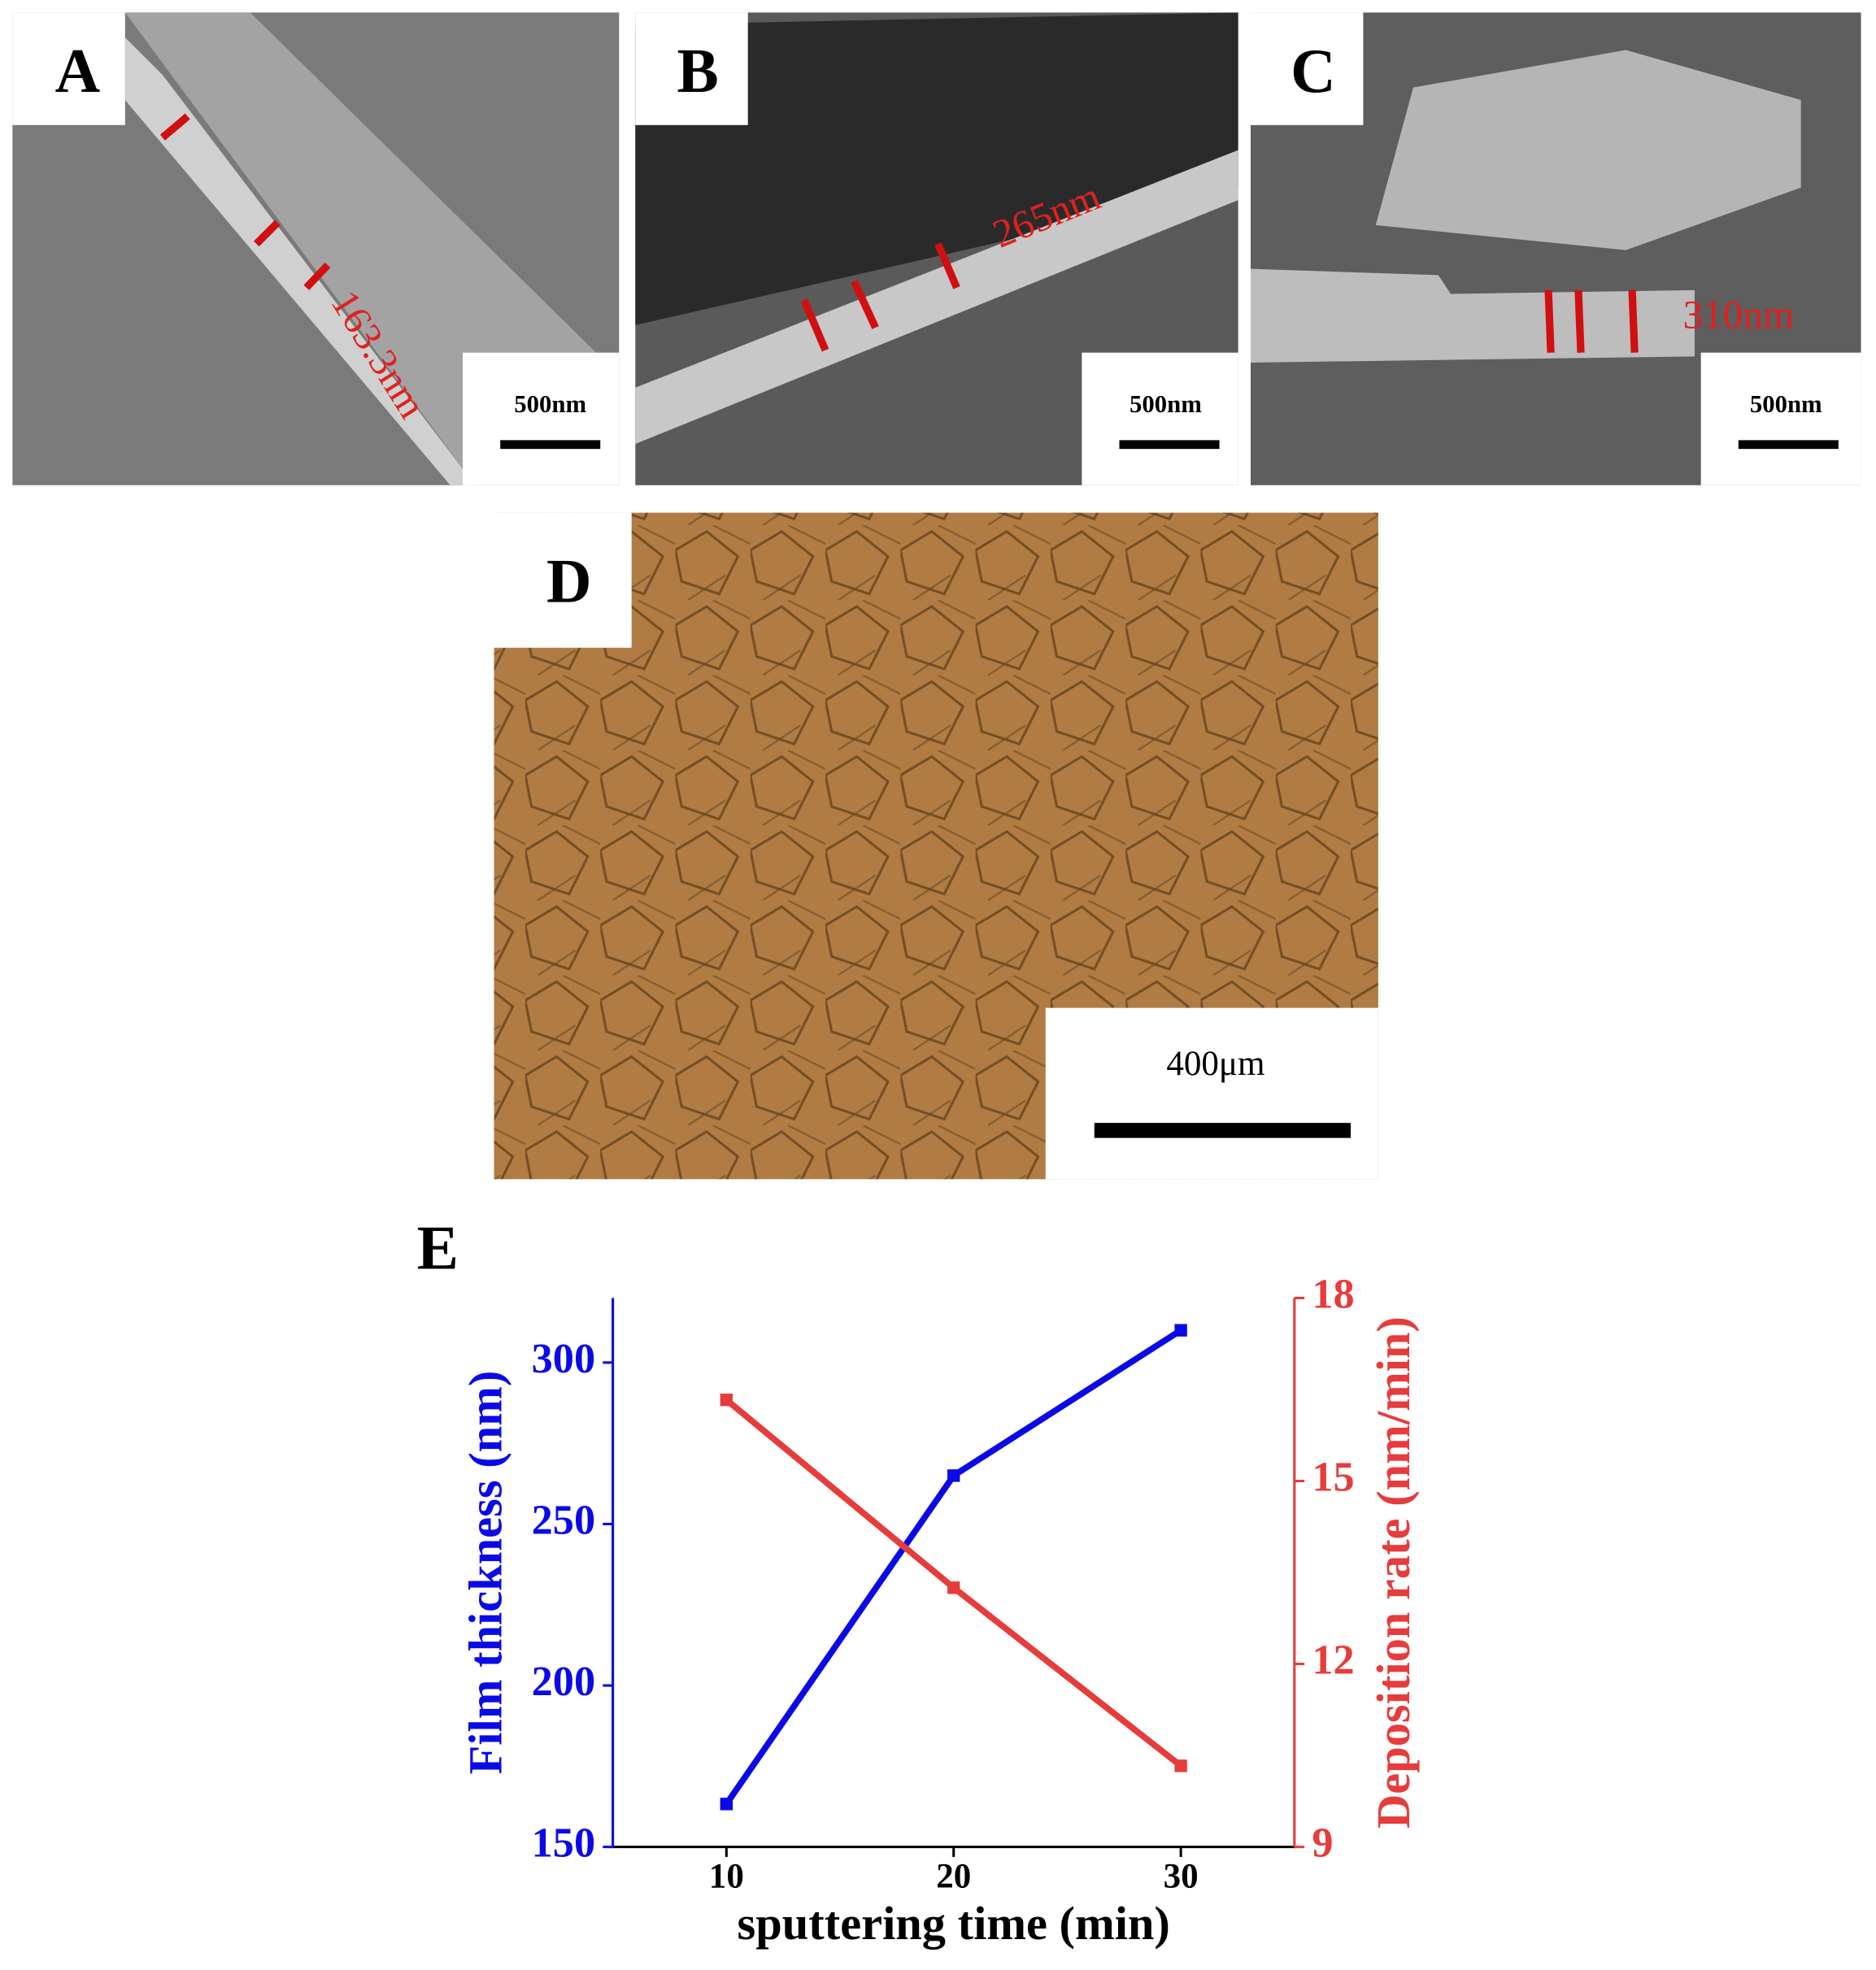  I want to click on y2-tick-label: 9, so click(1322, 1843).